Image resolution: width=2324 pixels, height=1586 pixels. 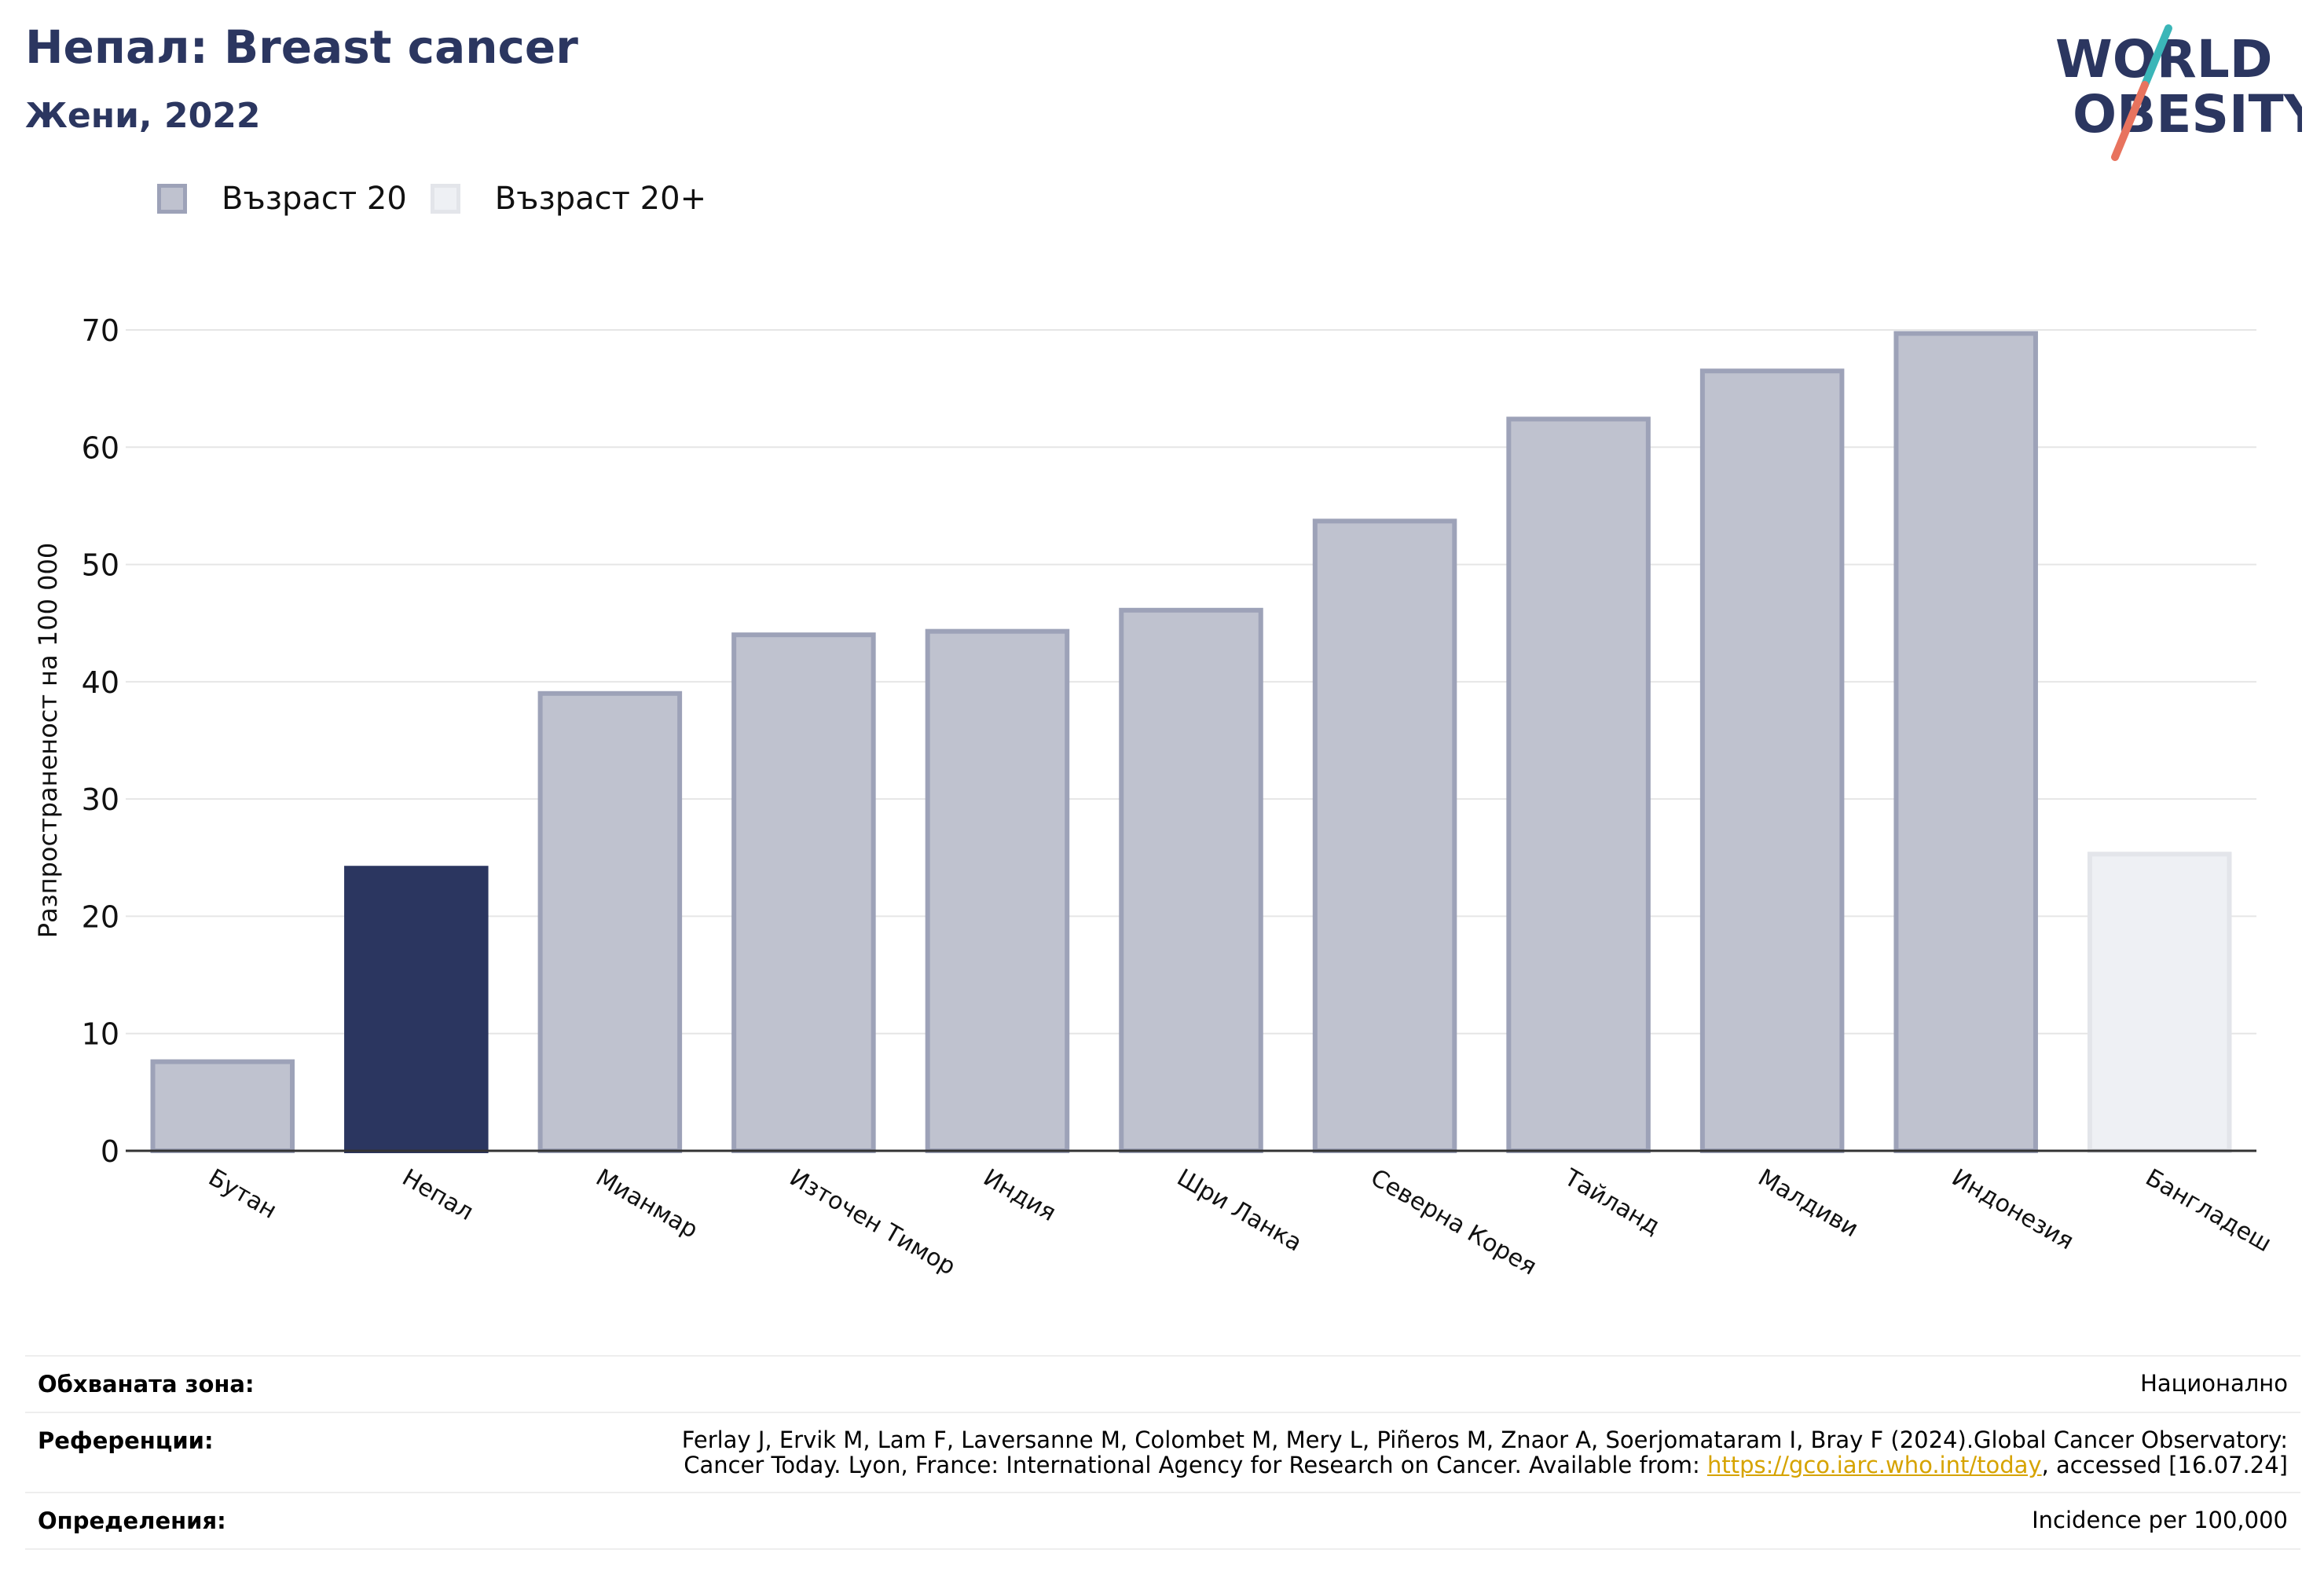 What do you see at coordinates (100, 682) in the screenshot?
I see `y-tick-label: 40` at bounding box center [100, 682].